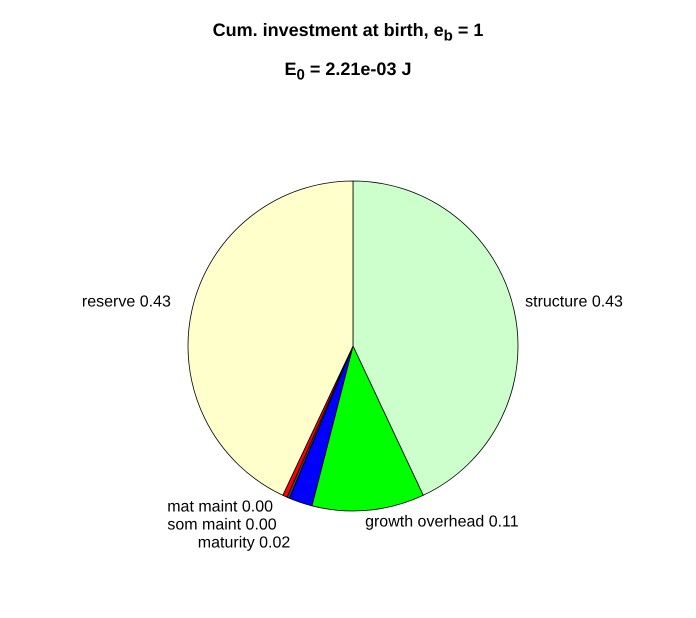 The width and height of the screenshot is (696, 618). Describe the element at coordinates (126, 302) in the screenshot. I see `slice-label: reserve 0.43` at that location.